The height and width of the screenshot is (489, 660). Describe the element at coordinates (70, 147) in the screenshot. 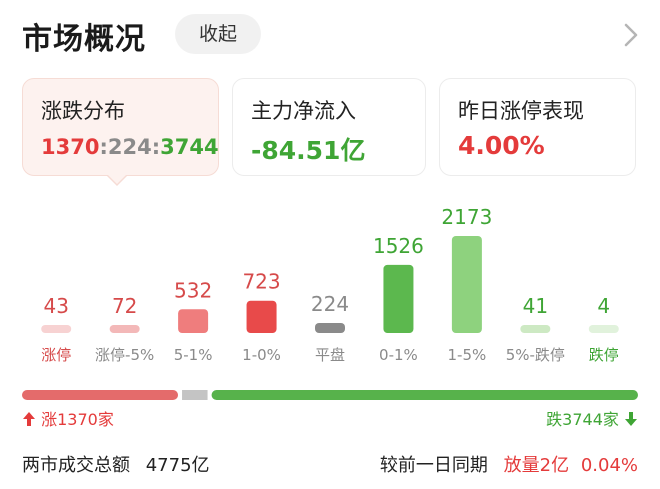

I see `up-count: 1370` at that location.